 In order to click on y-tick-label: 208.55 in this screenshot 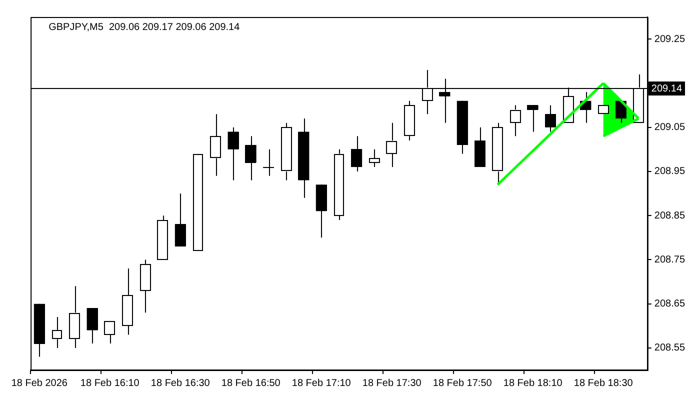, I will do `click(670, 348)`.